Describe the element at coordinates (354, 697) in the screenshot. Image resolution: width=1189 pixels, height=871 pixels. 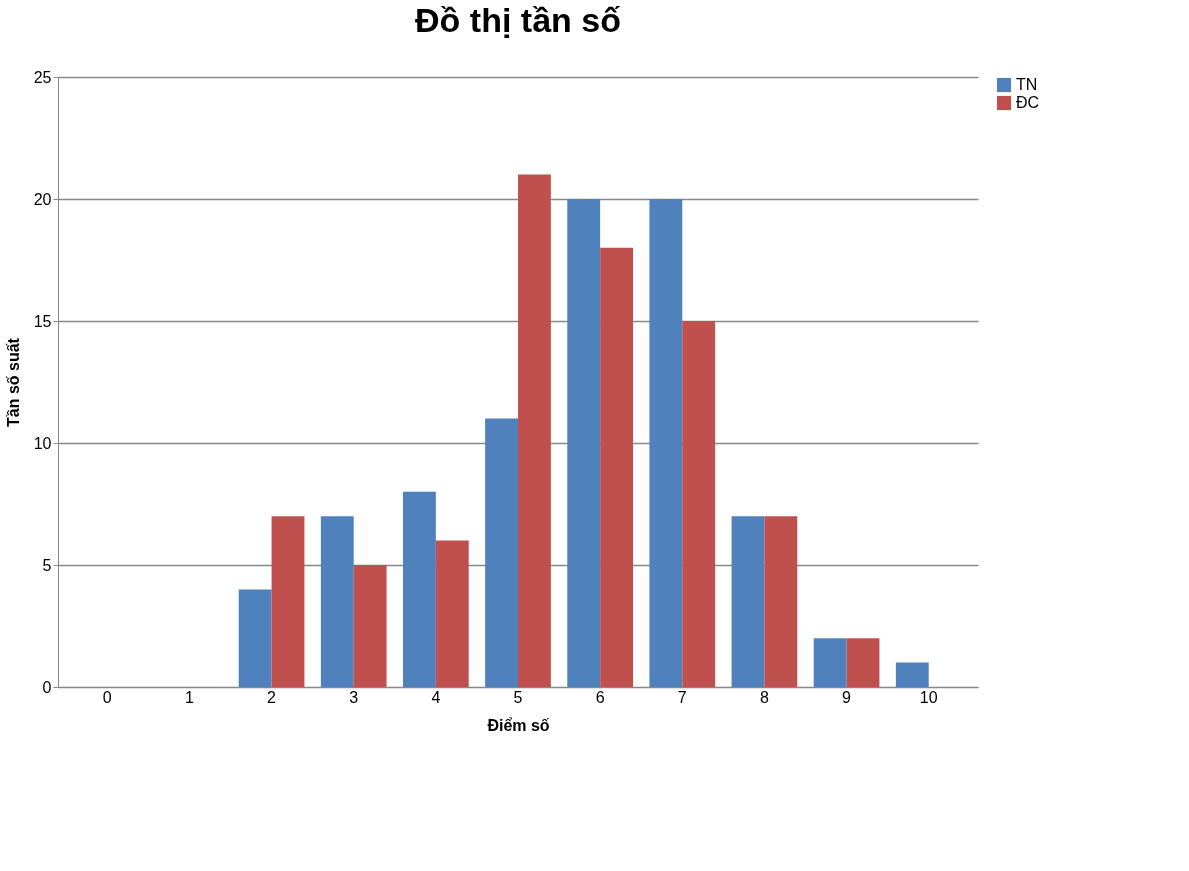
I see `x-tick-label: 3` at that location.